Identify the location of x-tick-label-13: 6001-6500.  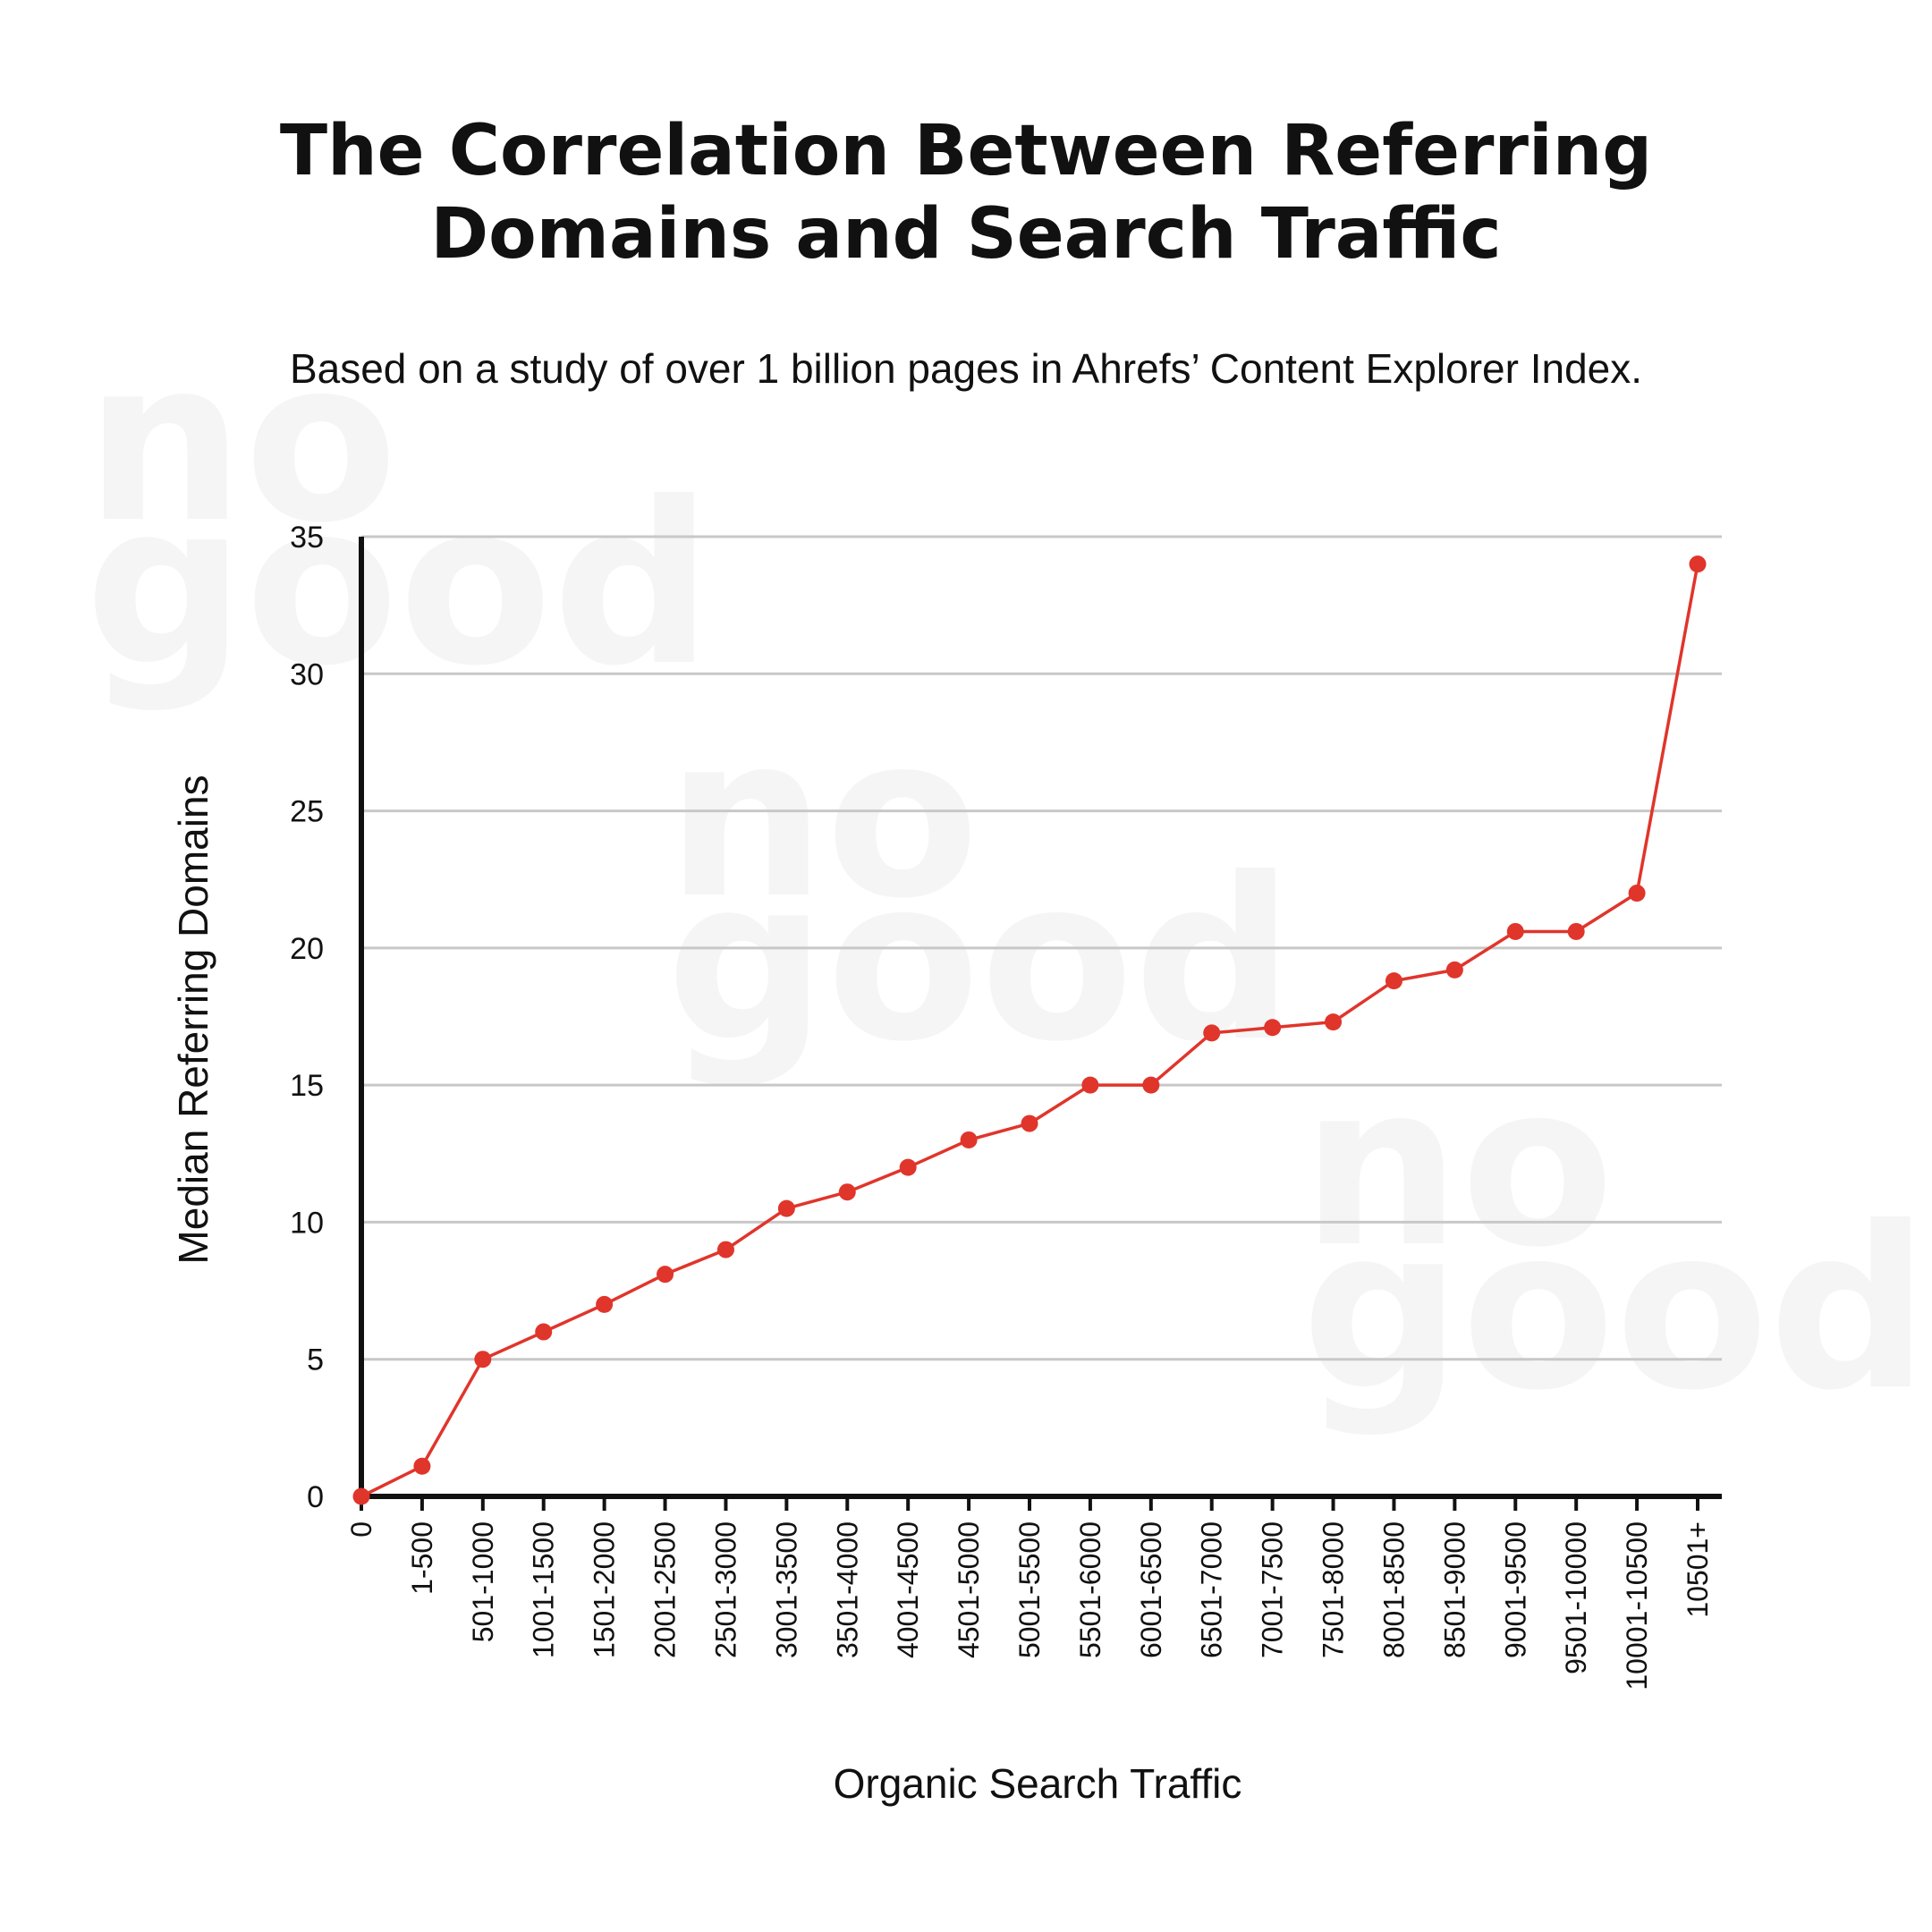
(1151, 1589).